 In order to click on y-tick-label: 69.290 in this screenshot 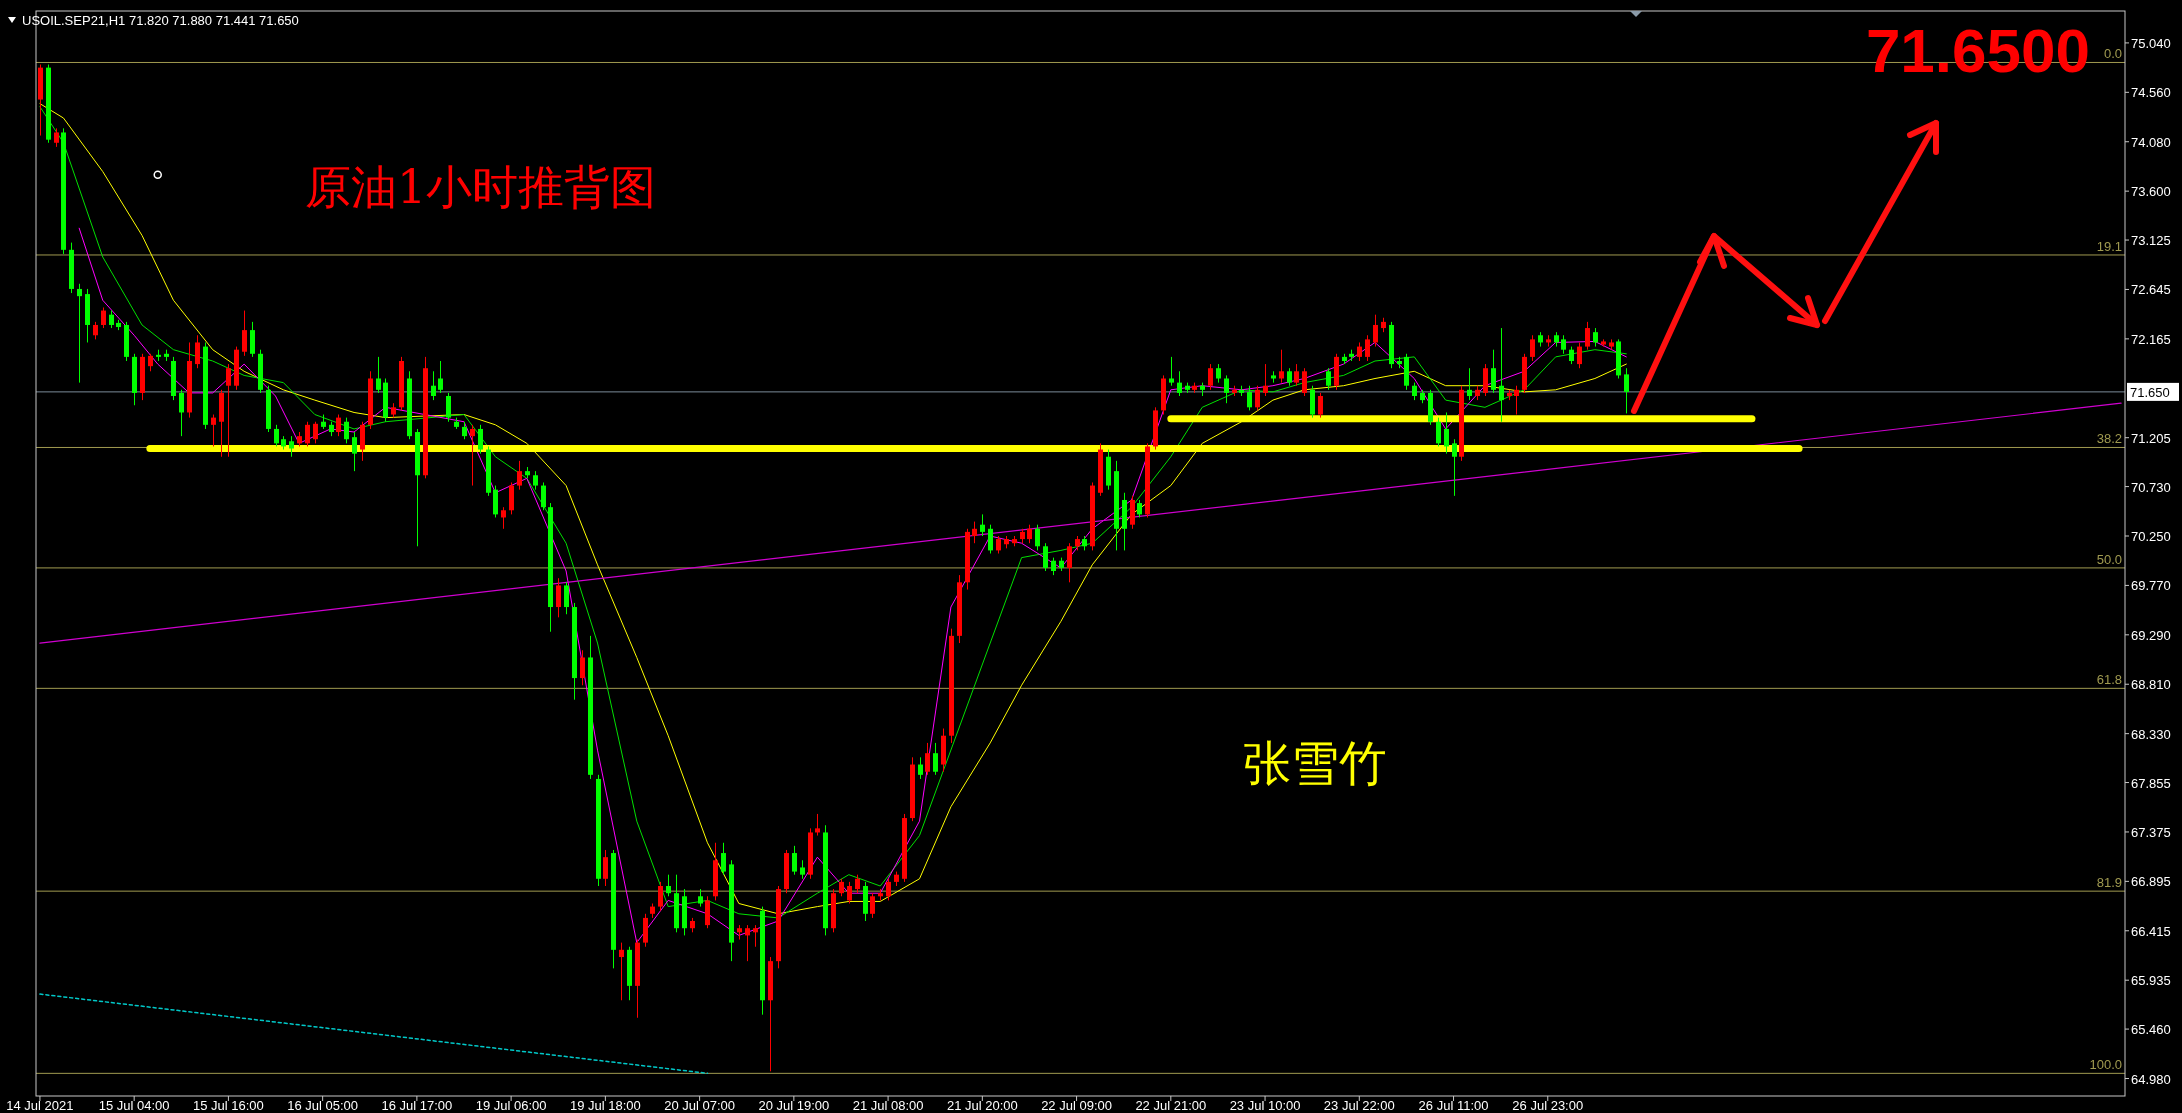, I will do `click(2151, 635)`.